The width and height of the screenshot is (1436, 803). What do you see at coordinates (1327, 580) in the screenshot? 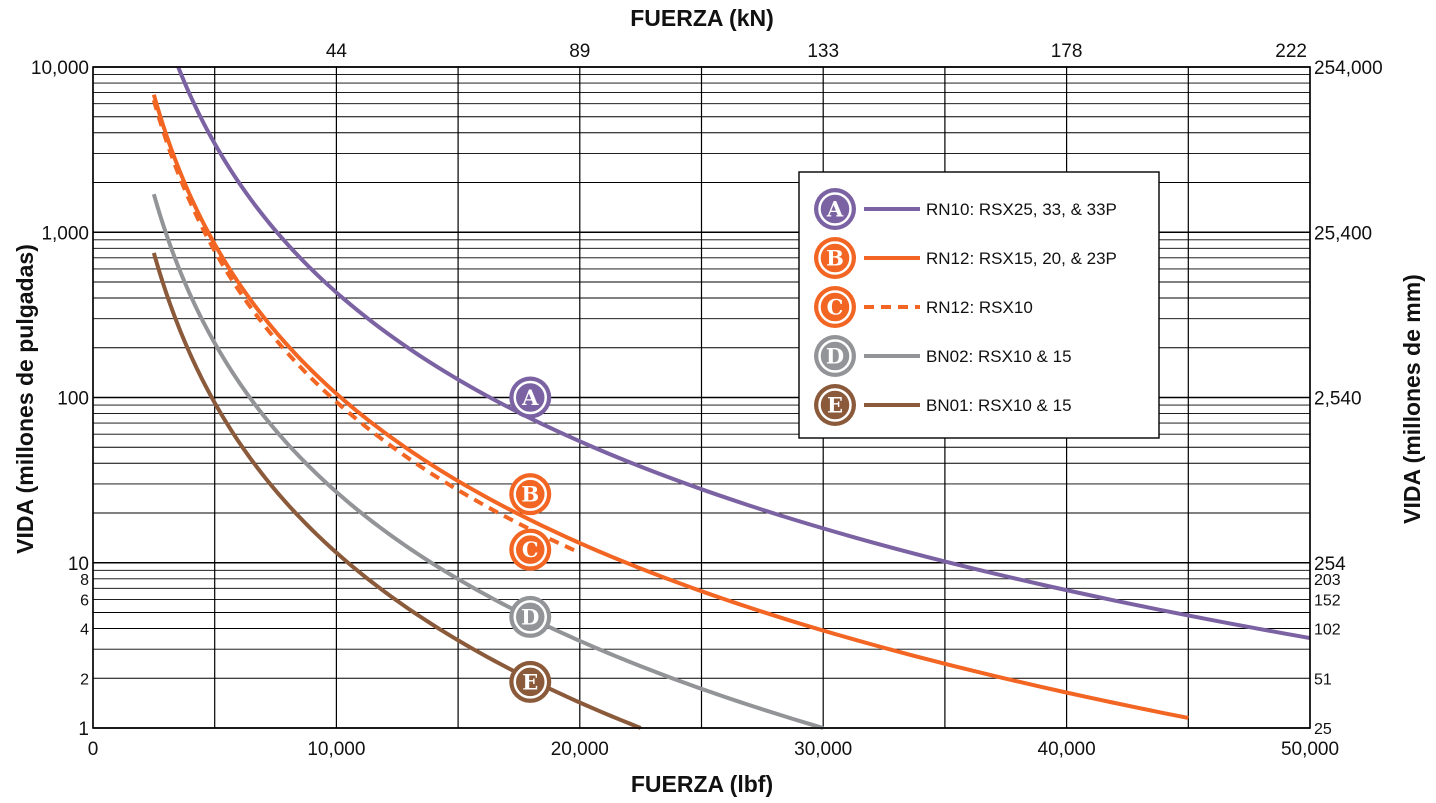
I see `y-right-tick-label: 203` at bounding box center [1327, 580].